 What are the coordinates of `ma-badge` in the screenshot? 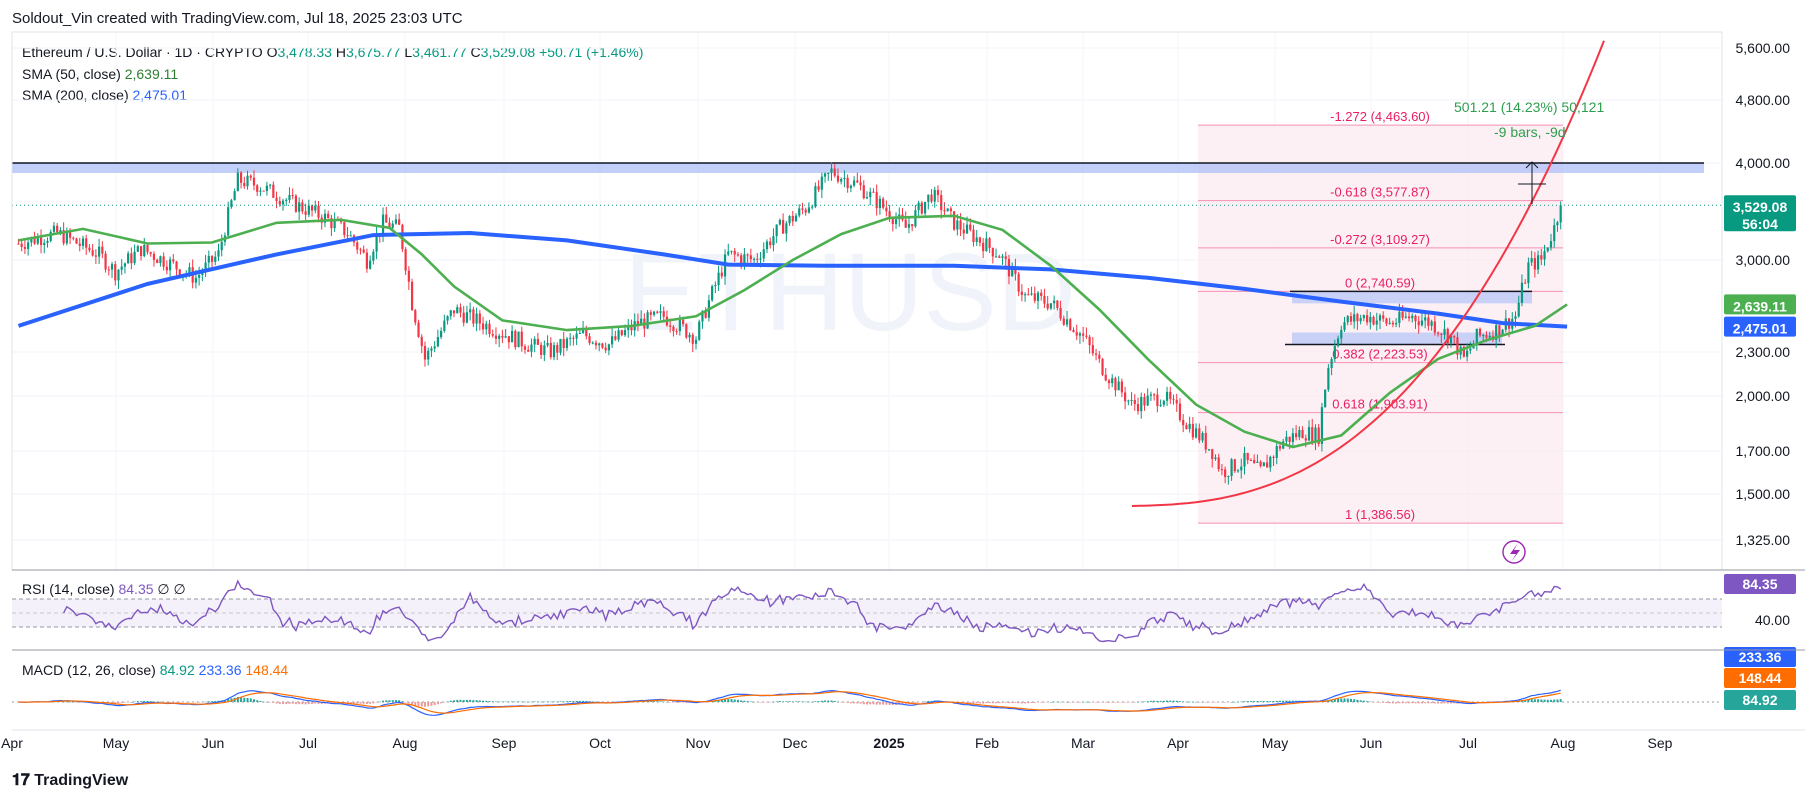 It's located at (1760, 304).